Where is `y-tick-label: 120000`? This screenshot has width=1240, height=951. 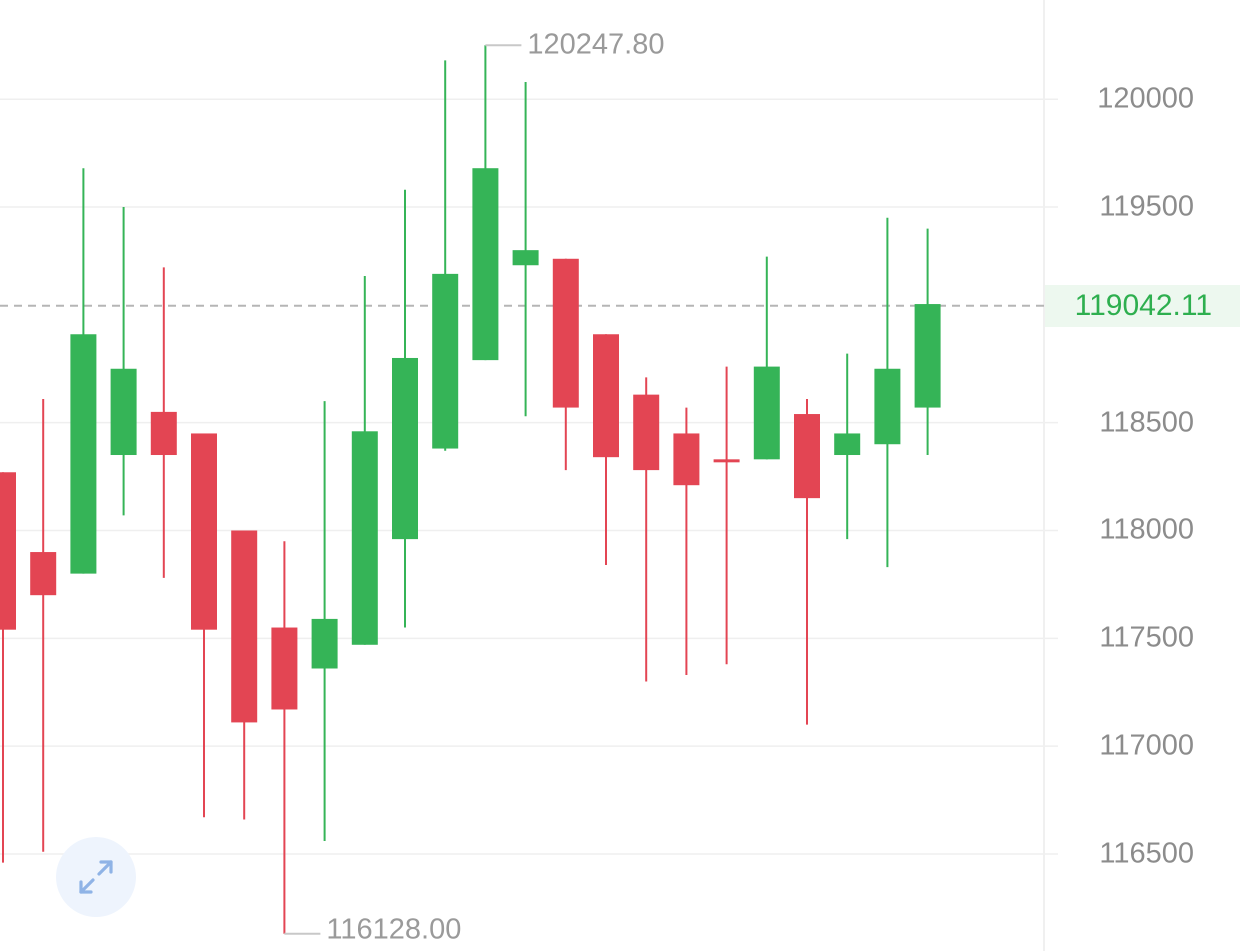 y-tick-label: 120000 is located at coordinates (1145, 98).